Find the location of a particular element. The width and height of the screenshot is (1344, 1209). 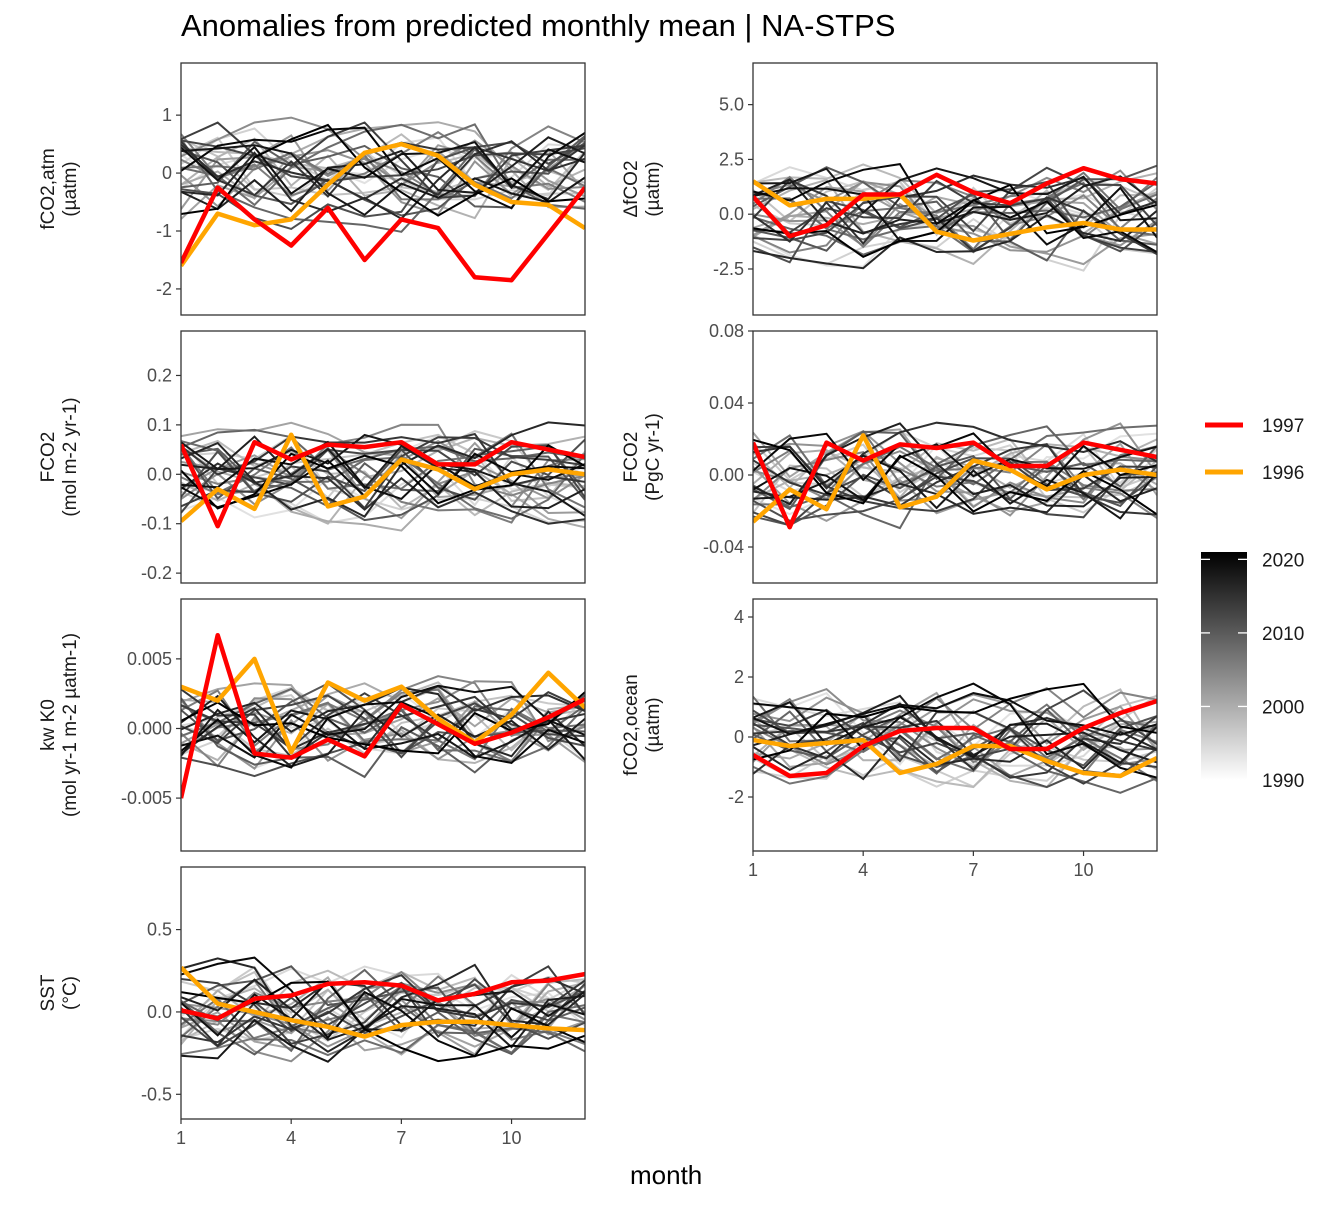

y-axis-label-5: kw K0 (mol yr-1 m-2 µatm-1) is located at coordinates (59, 725).